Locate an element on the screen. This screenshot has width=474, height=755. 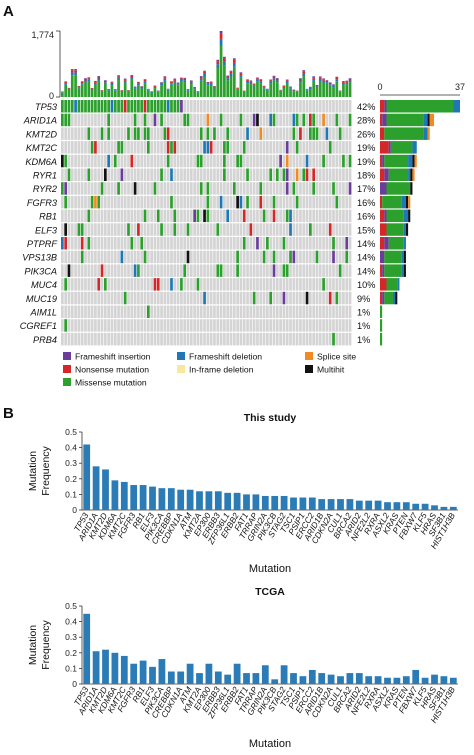
gene-percent-label: 14% is located at coordinates (366, 258).